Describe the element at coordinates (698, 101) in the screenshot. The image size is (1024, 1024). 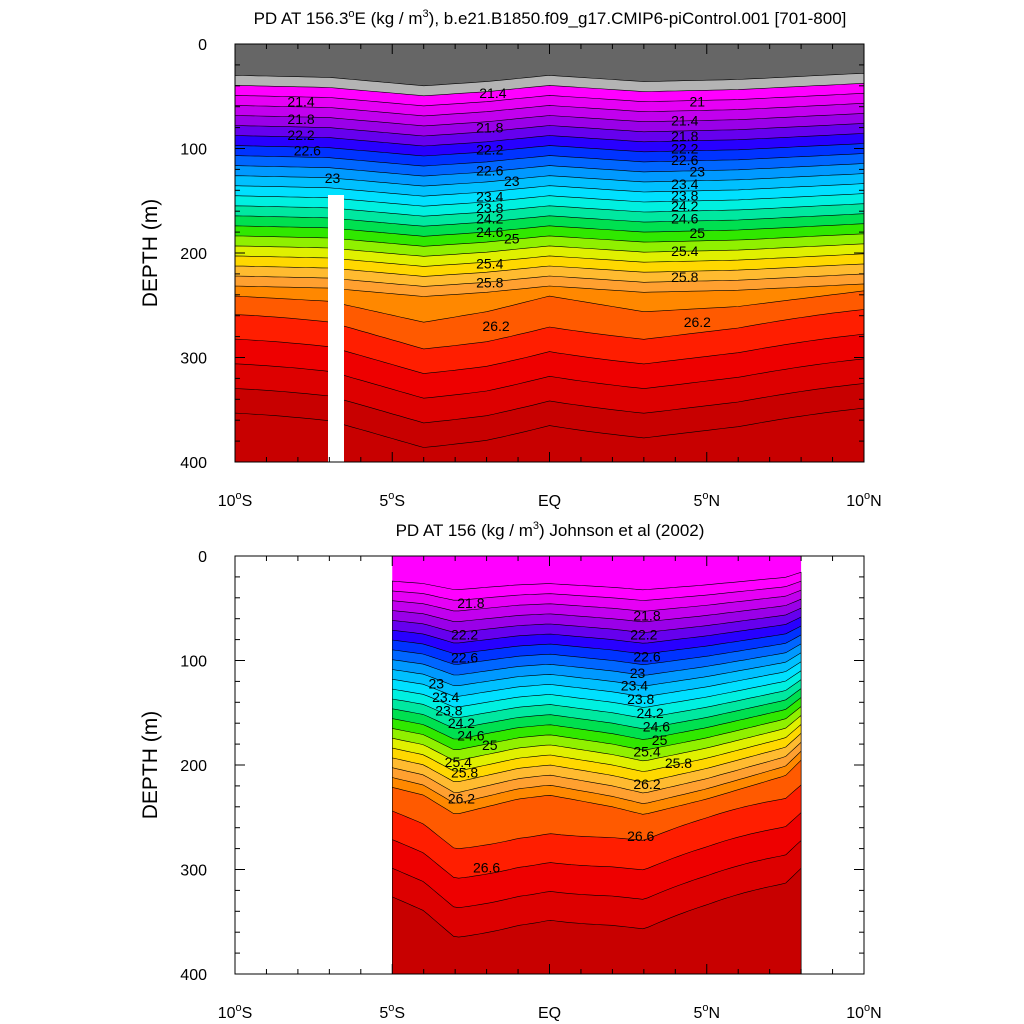
I see `contour-label: 21` at that location.